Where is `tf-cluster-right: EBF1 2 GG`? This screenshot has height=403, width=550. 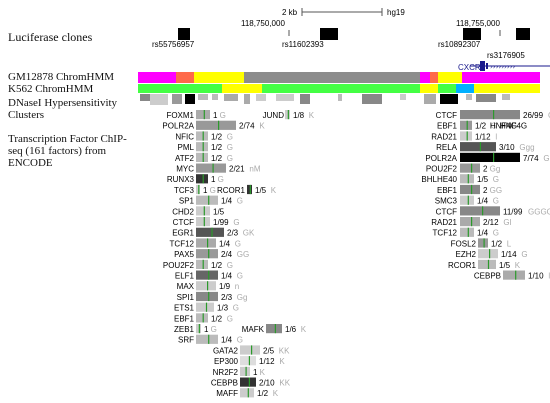
tf-cluster-right: EBF1 2 GG is located at coordinates (469, 189).